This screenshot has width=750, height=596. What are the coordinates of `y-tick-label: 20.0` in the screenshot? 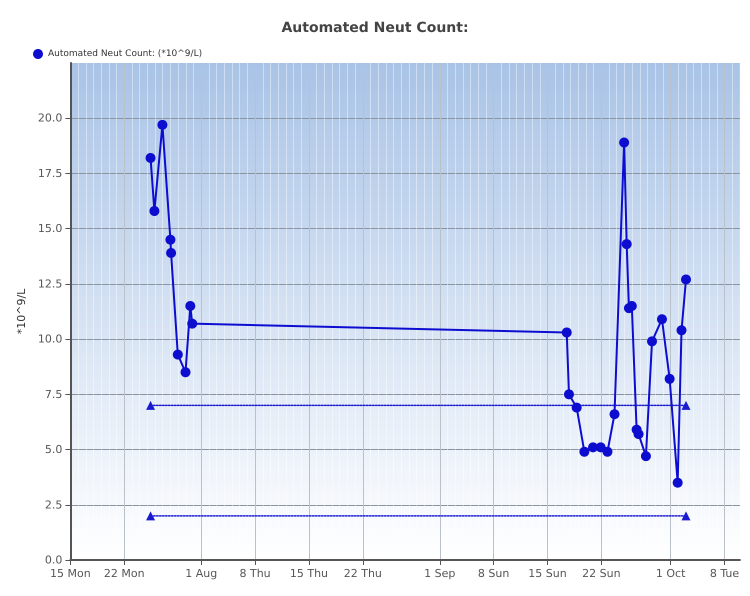 It's located at (50, 118).